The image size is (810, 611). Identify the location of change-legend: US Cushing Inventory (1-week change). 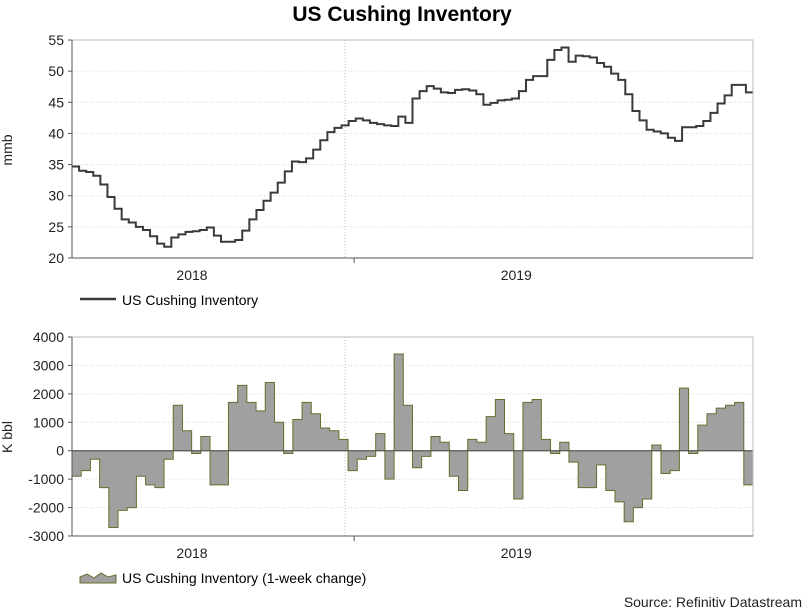
(222, 578).